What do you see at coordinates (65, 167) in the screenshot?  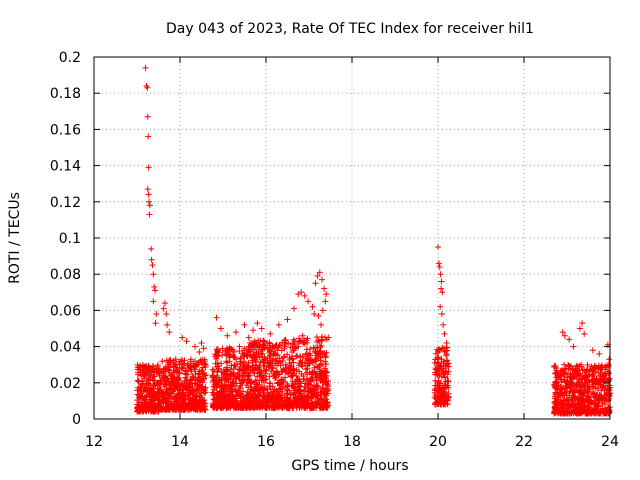 I see `y-tick-label: 0.14` at bounding box center [65, 167].